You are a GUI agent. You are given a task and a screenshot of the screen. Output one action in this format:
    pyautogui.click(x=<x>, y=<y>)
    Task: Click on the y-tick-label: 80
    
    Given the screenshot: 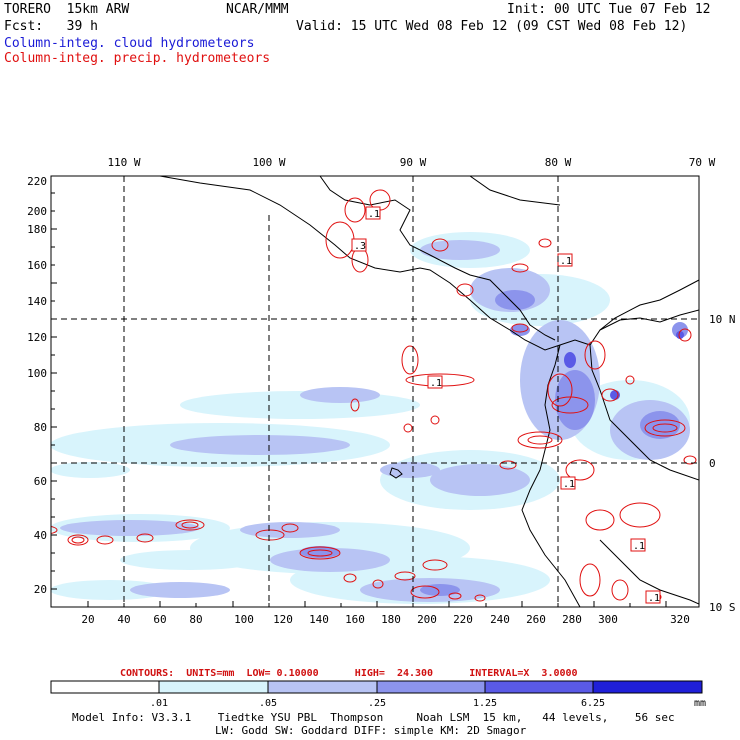 What is the action you would take?
    pyautogui.click(x=40, y=427)
    